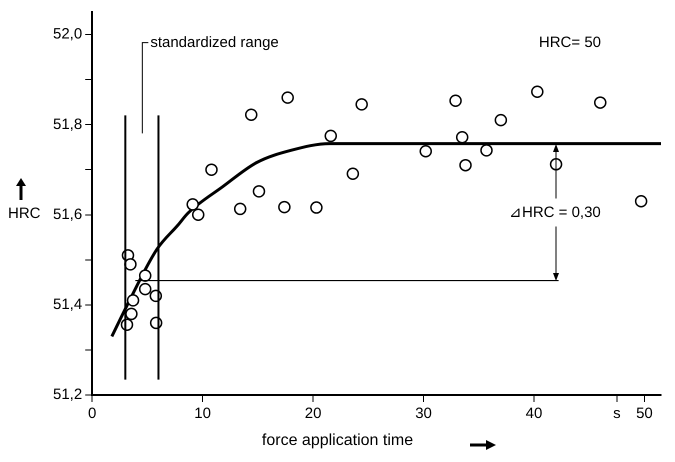 This screenshot has height=462, width=675. Describe the element at coordinates (569, 42) in the screenshot. I see `annotation: HRC= 50` at that location.